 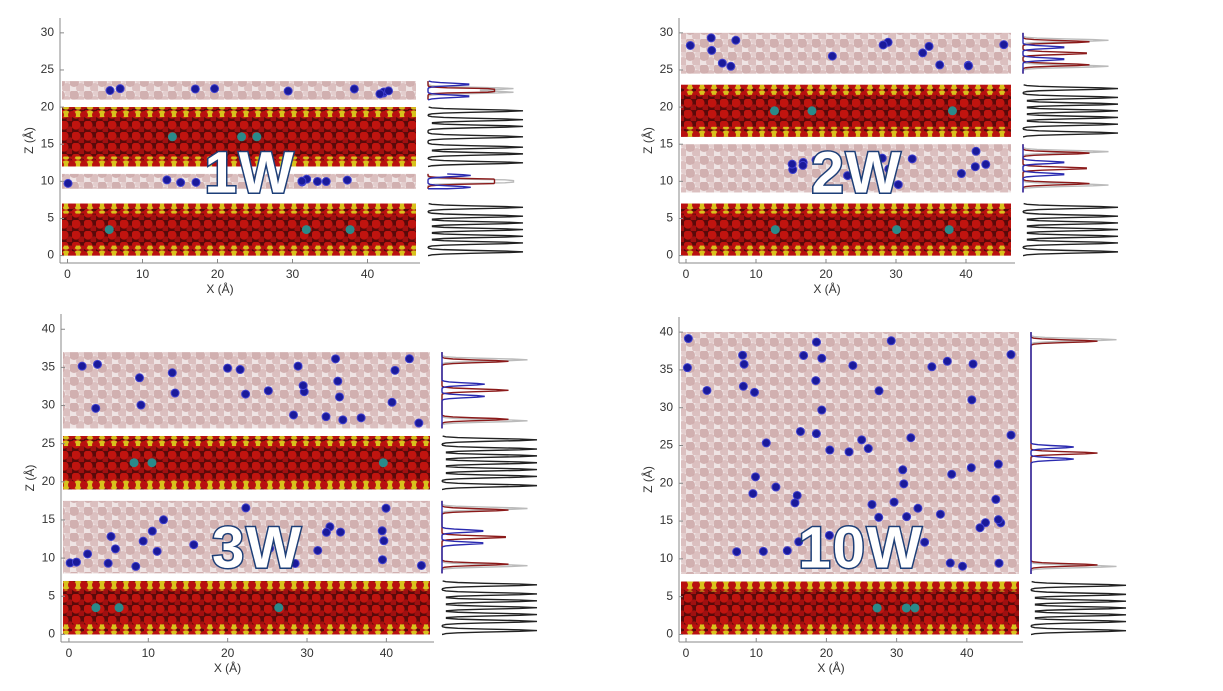 I want to click on y-tick-label: 15, so click(x=667, y=143).